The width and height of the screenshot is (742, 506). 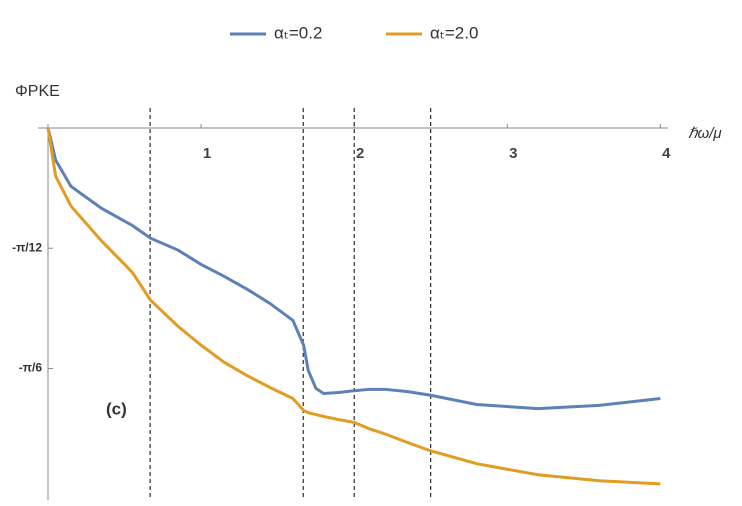 I want to click on y-tick-label: -π/6, so click(x=31, y=368).